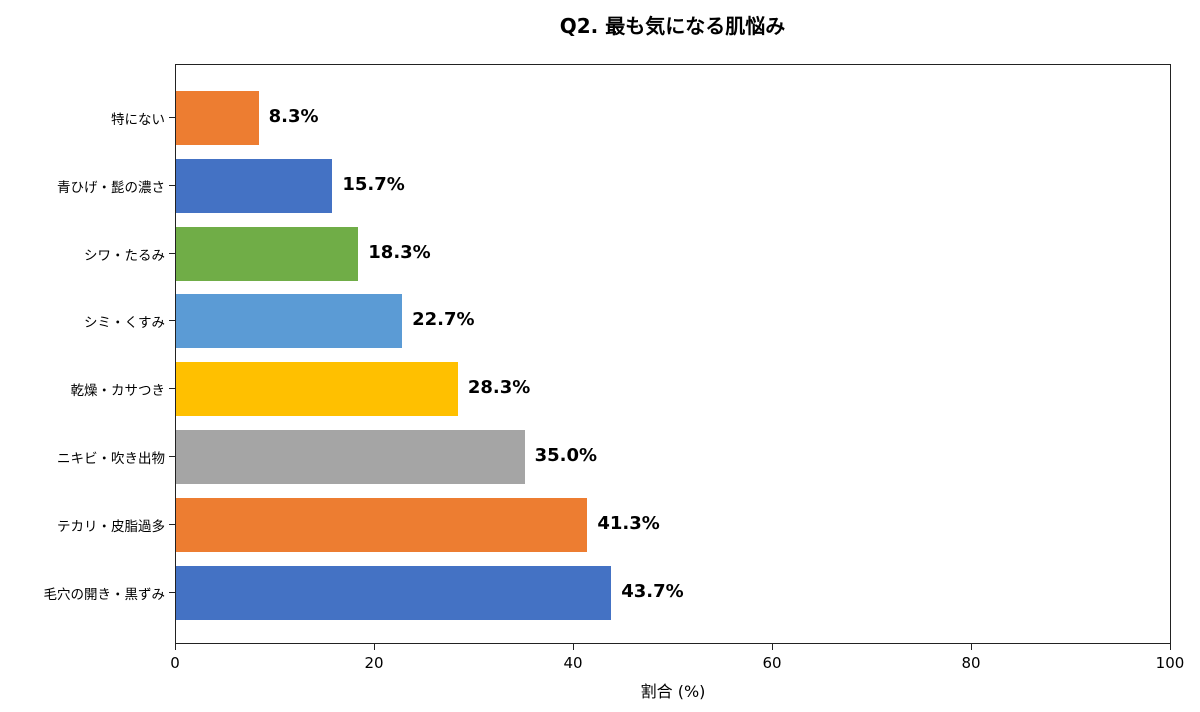 The image size is (1200, 712). What do you see at coordinates (399, 252) in the screenshot?
I see `bar-value-label: 18.3%` at bounding box center [399, 252].